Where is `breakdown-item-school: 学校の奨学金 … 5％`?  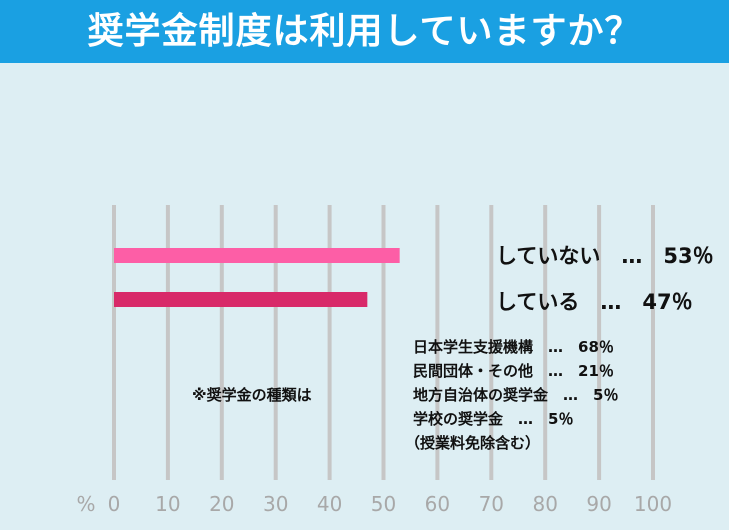
breakdown-item-school: 学校の奨学金 … 5％ is located at coordinates (493, 419).